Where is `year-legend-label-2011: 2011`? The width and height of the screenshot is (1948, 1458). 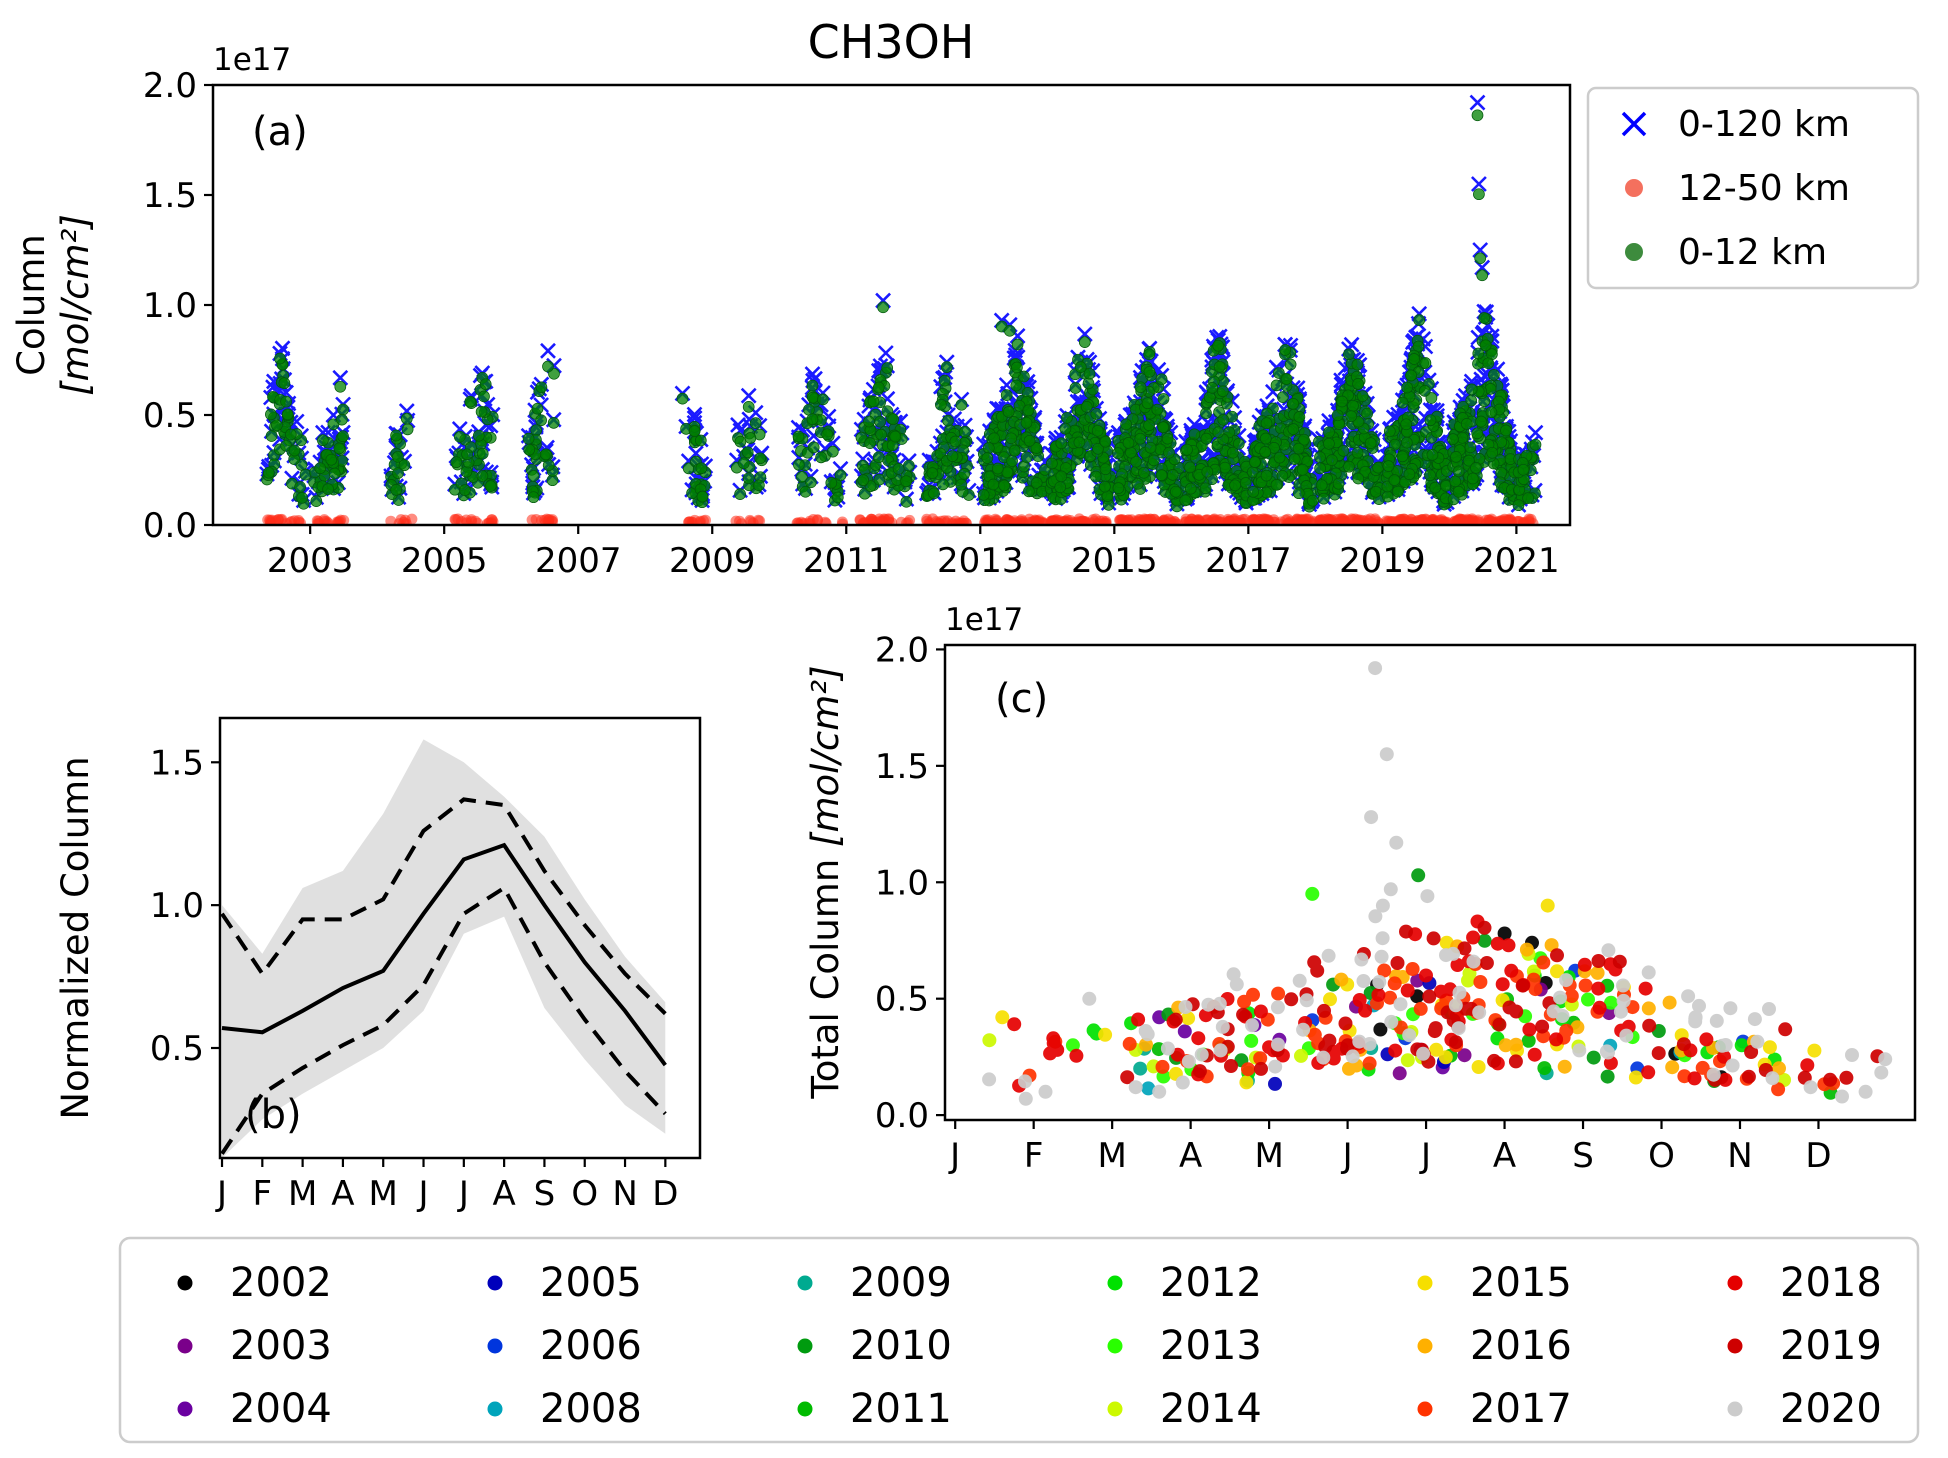 year-legend-label-2011: 2011 is located at coordinates (901, 1409).